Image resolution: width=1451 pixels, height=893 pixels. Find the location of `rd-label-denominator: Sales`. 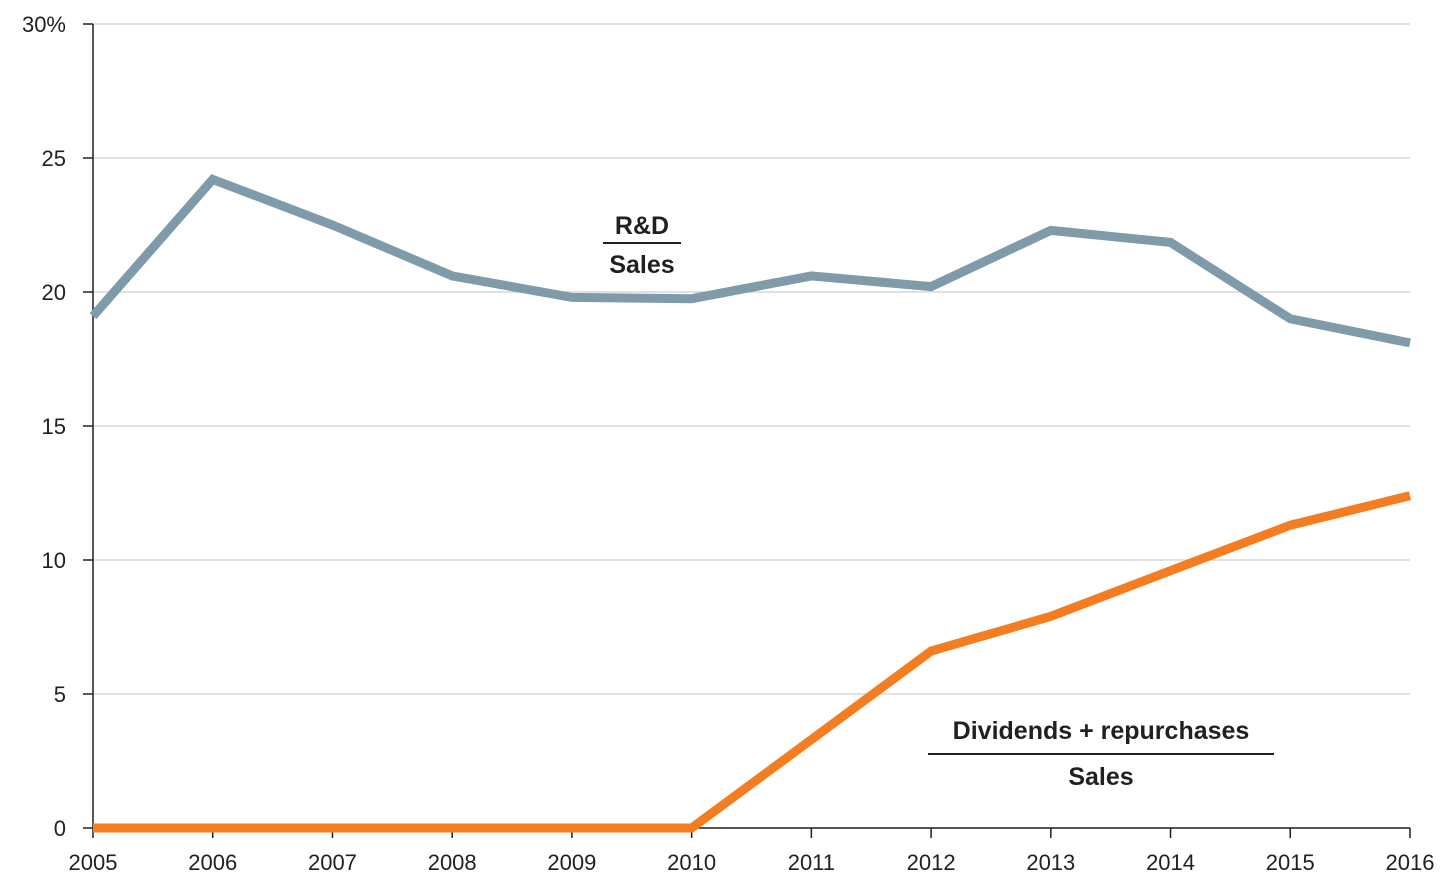

rd-label-denominator: Sales is located at coordinates (641, 265).